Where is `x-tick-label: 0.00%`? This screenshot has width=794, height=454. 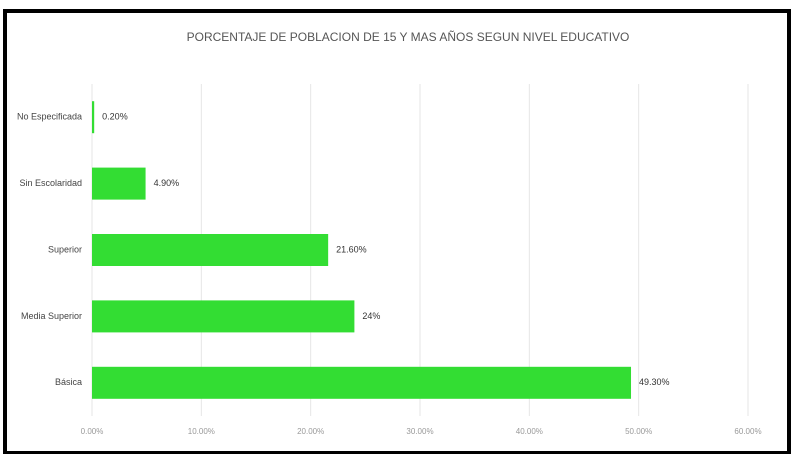
x-tick-label: 0.00% is located at coordinates (92, 431).